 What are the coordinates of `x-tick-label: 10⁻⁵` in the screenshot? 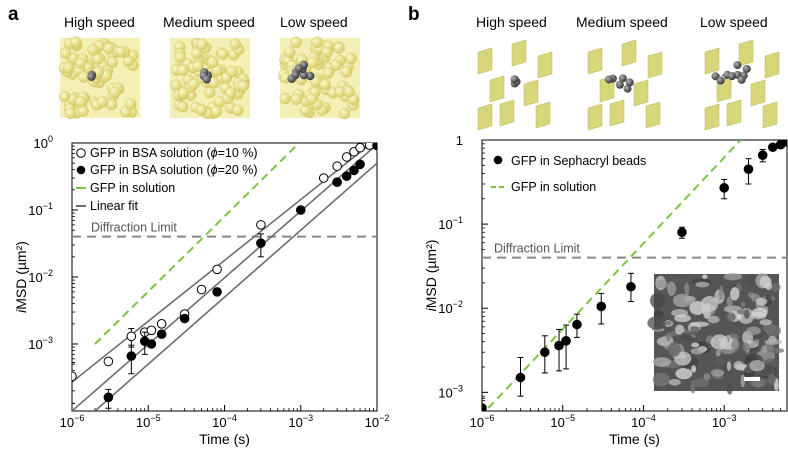 It's located at (148, 421).